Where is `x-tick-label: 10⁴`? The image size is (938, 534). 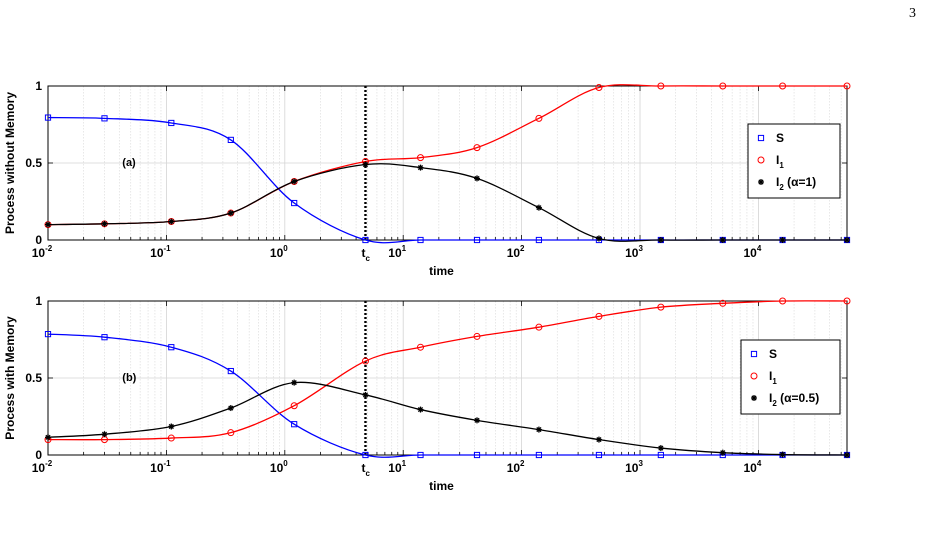
x-tick-label: 10⁴ is located at coordinates (753, 467).